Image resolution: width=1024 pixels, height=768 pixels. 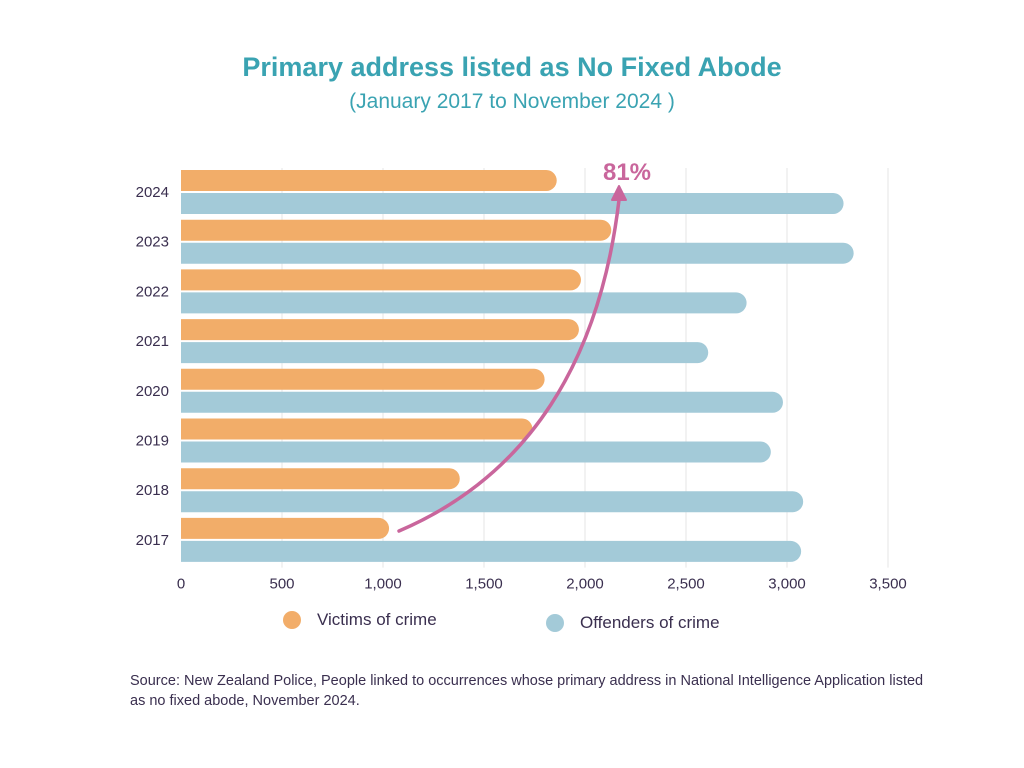 I want to click on x-tick-label: 3,000, so click(x=787, y=584).